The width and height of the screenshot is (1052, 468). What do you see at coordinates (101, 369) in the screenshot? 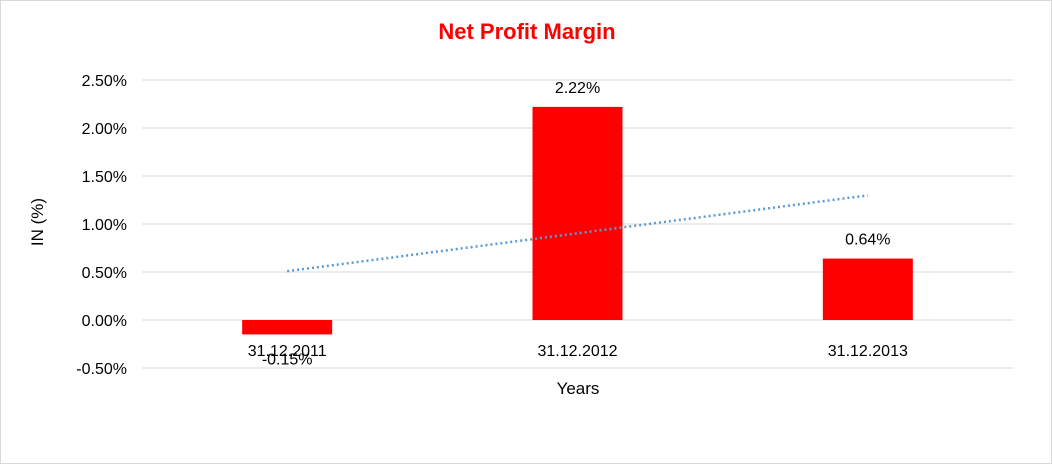
I see `y-tick-label: -0.50%` at bounding box center [101, 369].